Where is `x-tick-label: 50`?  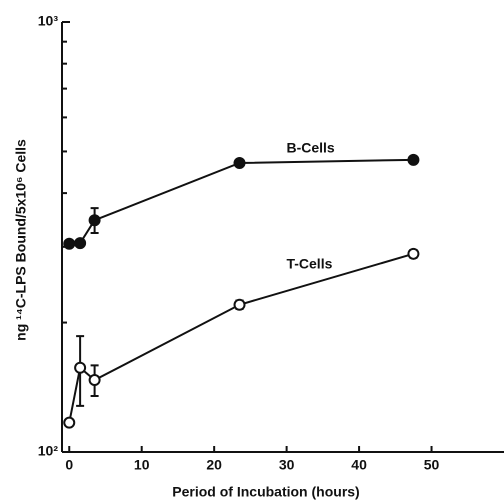
x-tick-label: 50 is located at coordinates (432, 465).